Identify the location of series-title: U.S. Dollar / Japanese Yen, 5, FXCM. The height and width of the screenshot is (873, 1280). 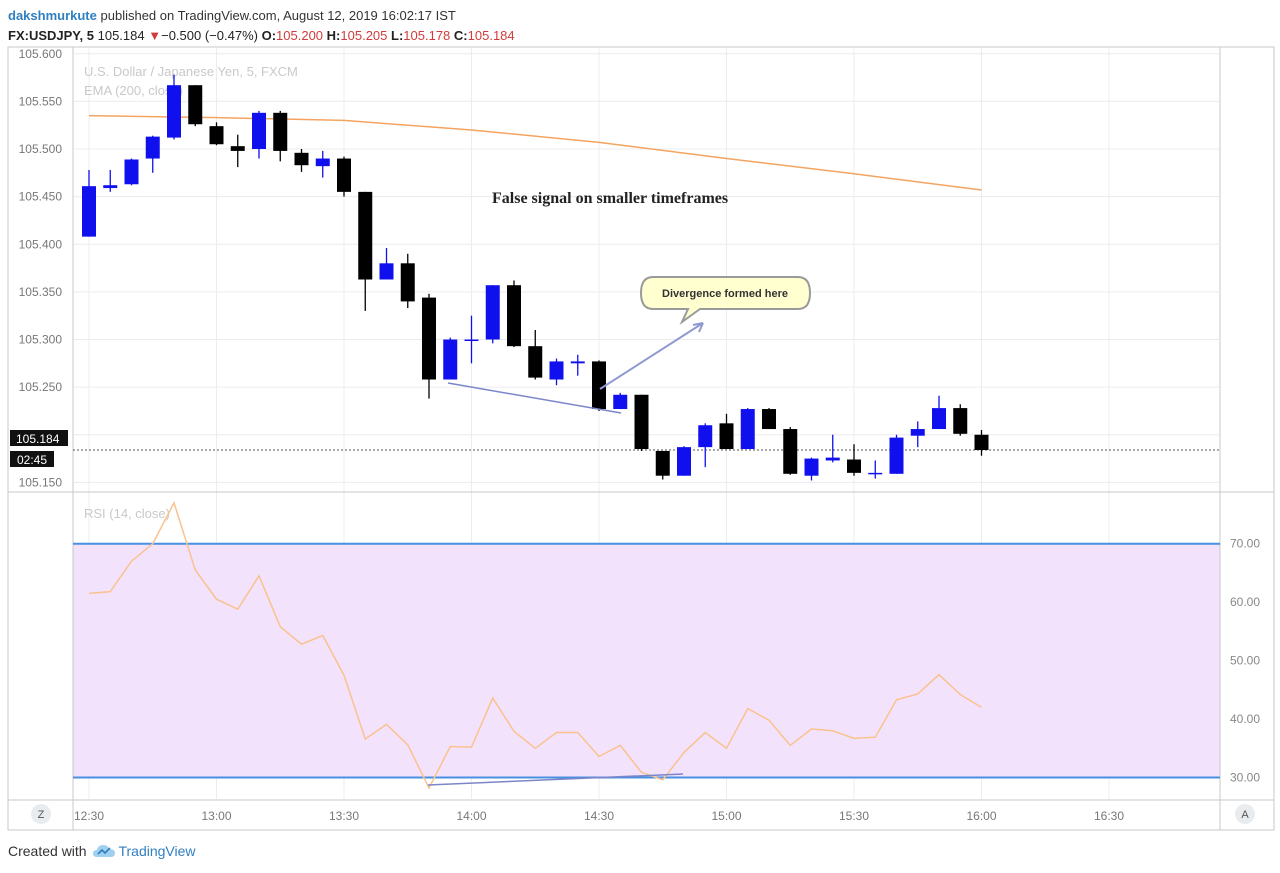
(191, 71).